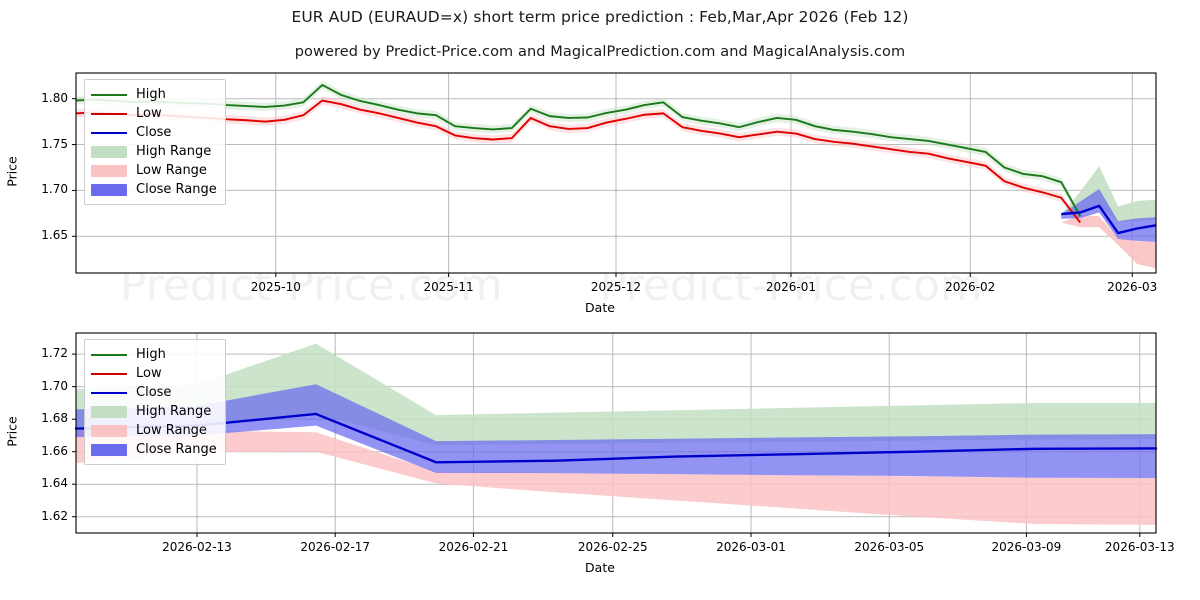 The height and width of the screenshot is (600, 1200). I want to click on ytick-label: 1.65, so click(54, 235).